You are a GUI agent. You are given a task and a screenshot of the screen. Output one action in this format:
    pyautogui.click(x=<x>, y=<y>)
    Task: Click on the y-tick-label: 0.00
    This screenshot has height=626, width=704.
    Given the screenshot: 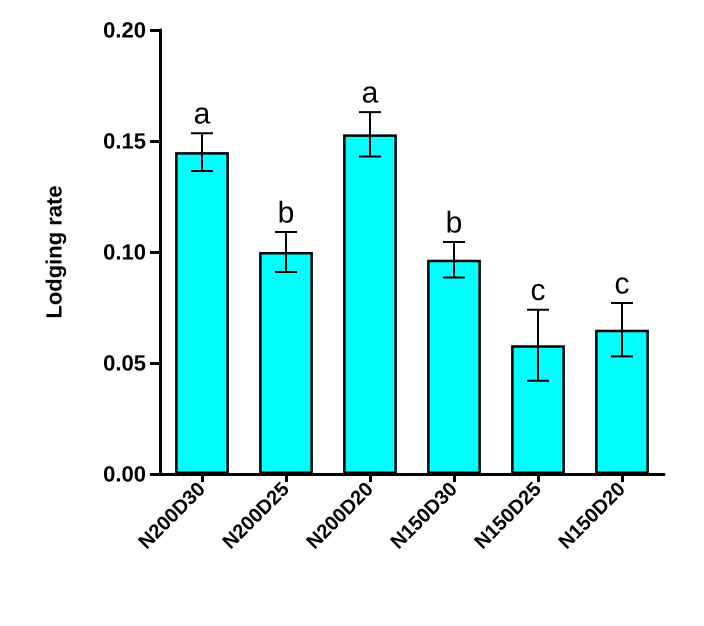 What is the action you would take?
    pyautogui.click(x=124, y=474)
    